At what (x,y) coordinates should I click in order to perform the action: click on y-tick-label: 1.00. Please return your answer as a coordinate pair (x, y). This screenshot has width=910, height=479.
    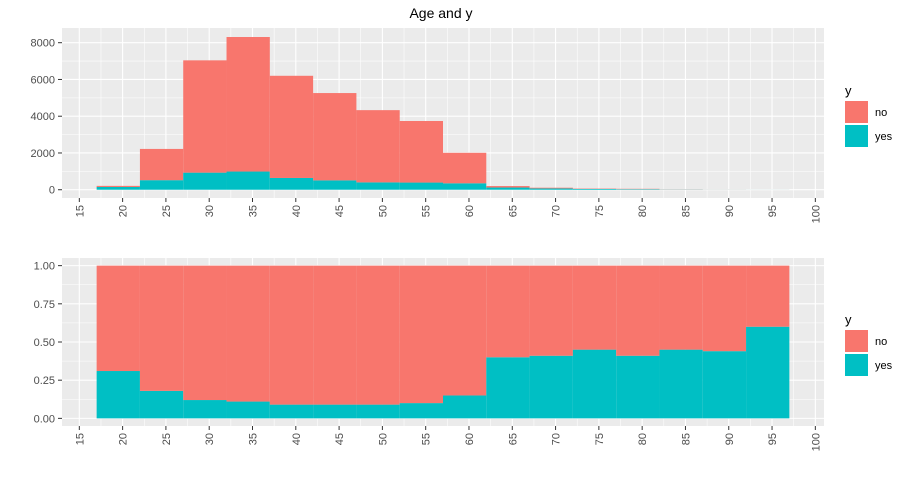
    Looking at the image, I should click on (44, 267).